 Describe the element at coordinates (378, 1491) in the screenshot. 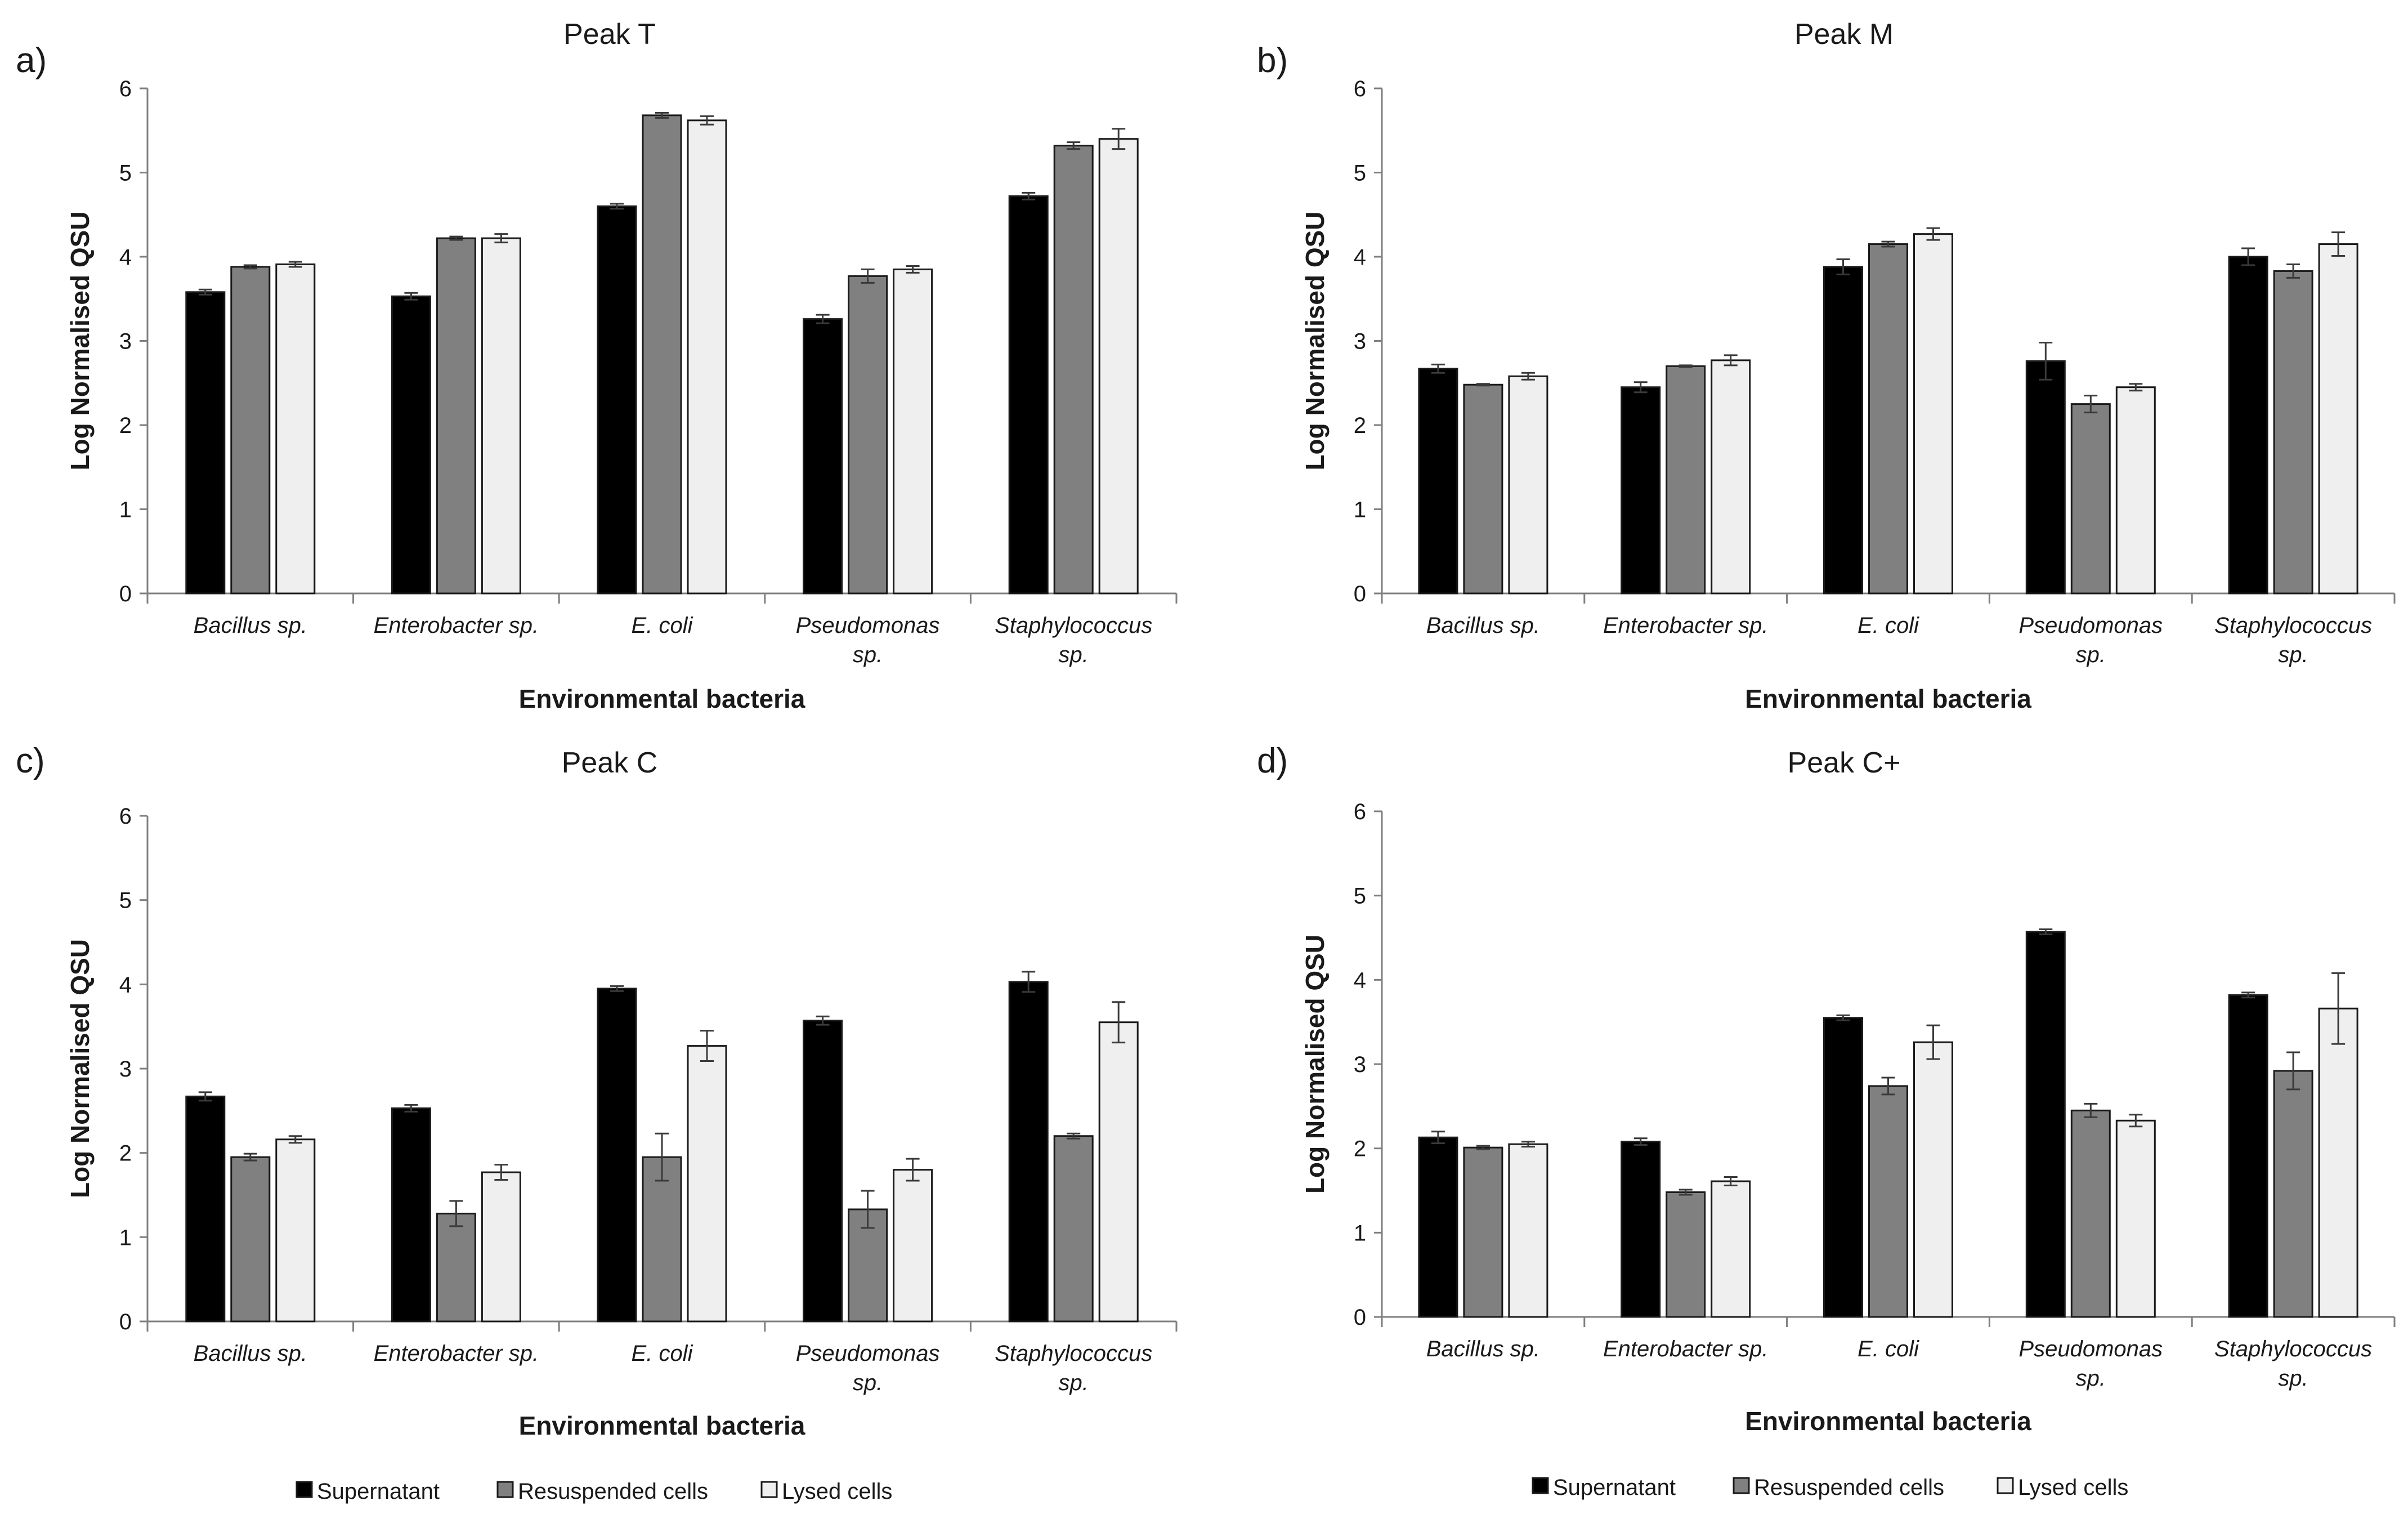

I see `legend-label-supernatant: Supernatant` at that location.